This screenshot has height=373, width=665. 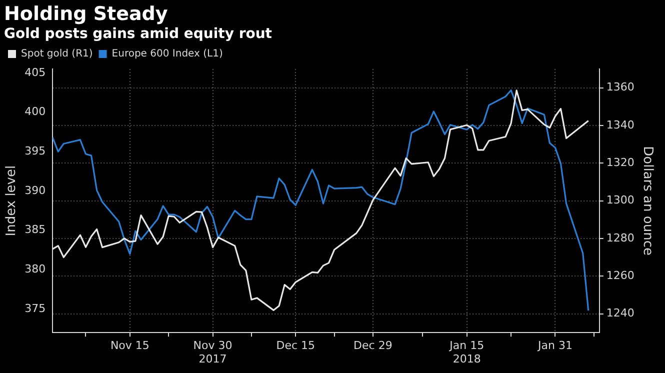 I want to click on y-tick-label: 400, so click(x=35, y=111).